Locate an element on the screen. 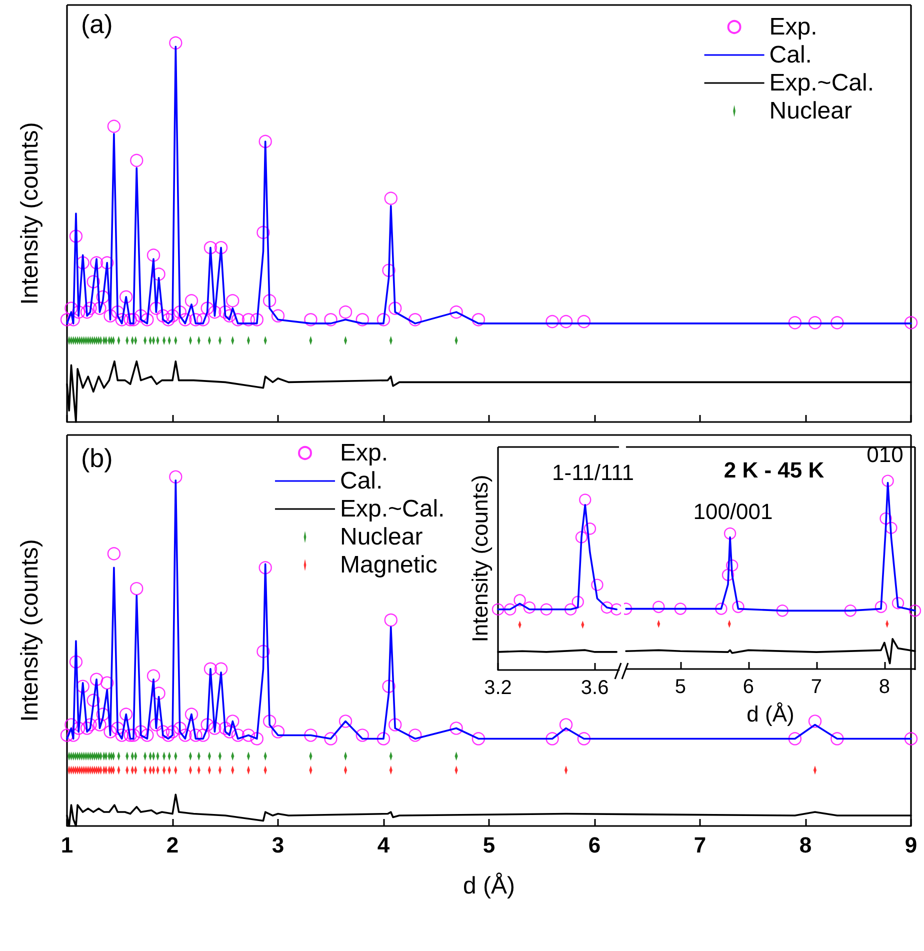  x-tick-label: 3.6 is located at coordinates (594, 688).